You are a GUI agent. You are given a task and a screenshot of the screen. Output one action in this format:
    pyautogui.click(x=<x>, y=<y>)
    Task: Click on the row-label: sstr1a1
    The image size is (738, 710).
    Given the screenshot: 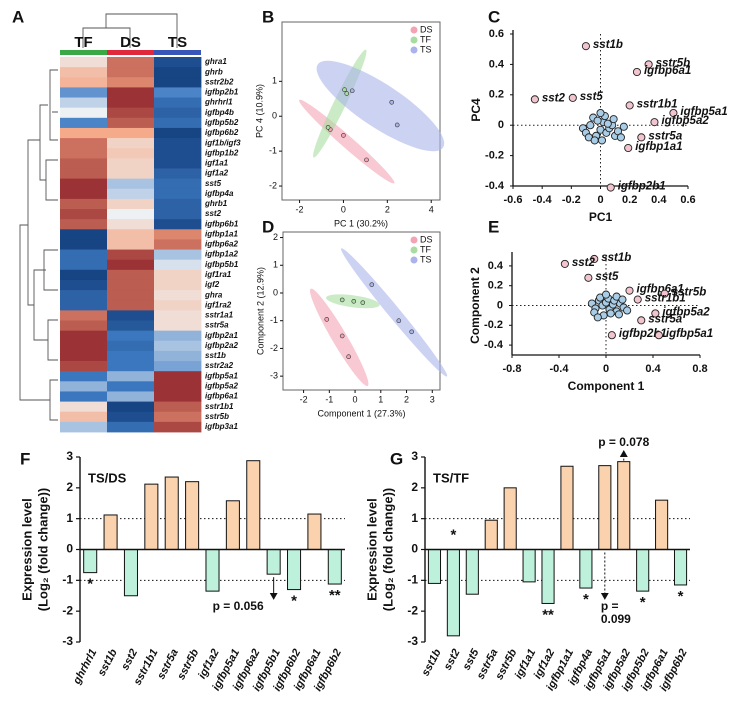 What is the action you would take?
    pyautogui.click(x=219, y=315)
    